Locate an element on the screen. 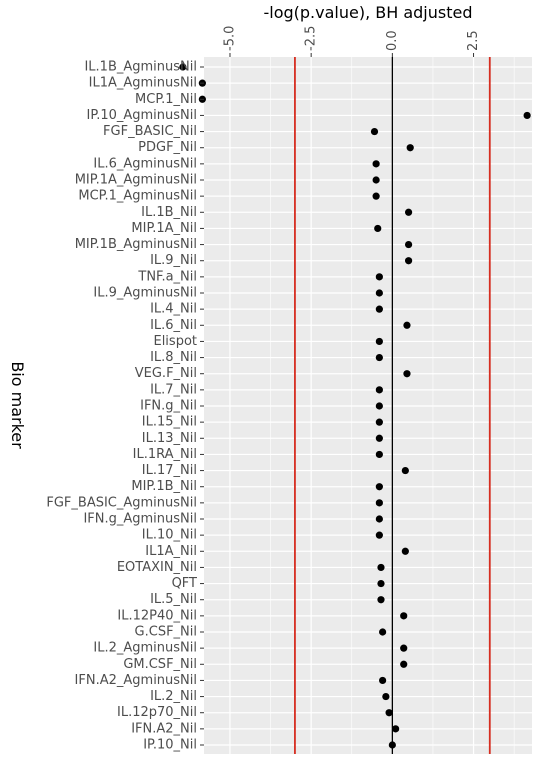 Image resolution: width=536 pixels, height=765 pixels. y-tick-label: IL.5_Nil is located at coordinates (173, 599).